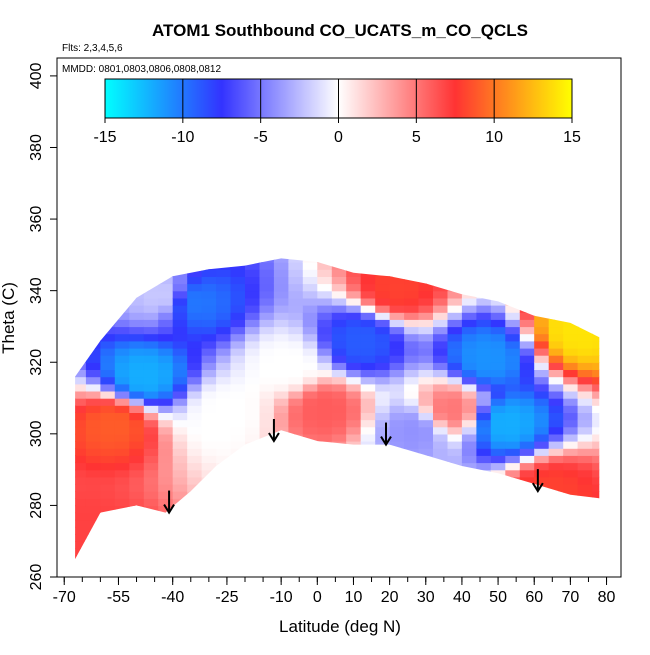  What do you see at coordinates (534, 597) in the screenshot?
I see `x-tick-label: 60` at bounding box center [534, 597].